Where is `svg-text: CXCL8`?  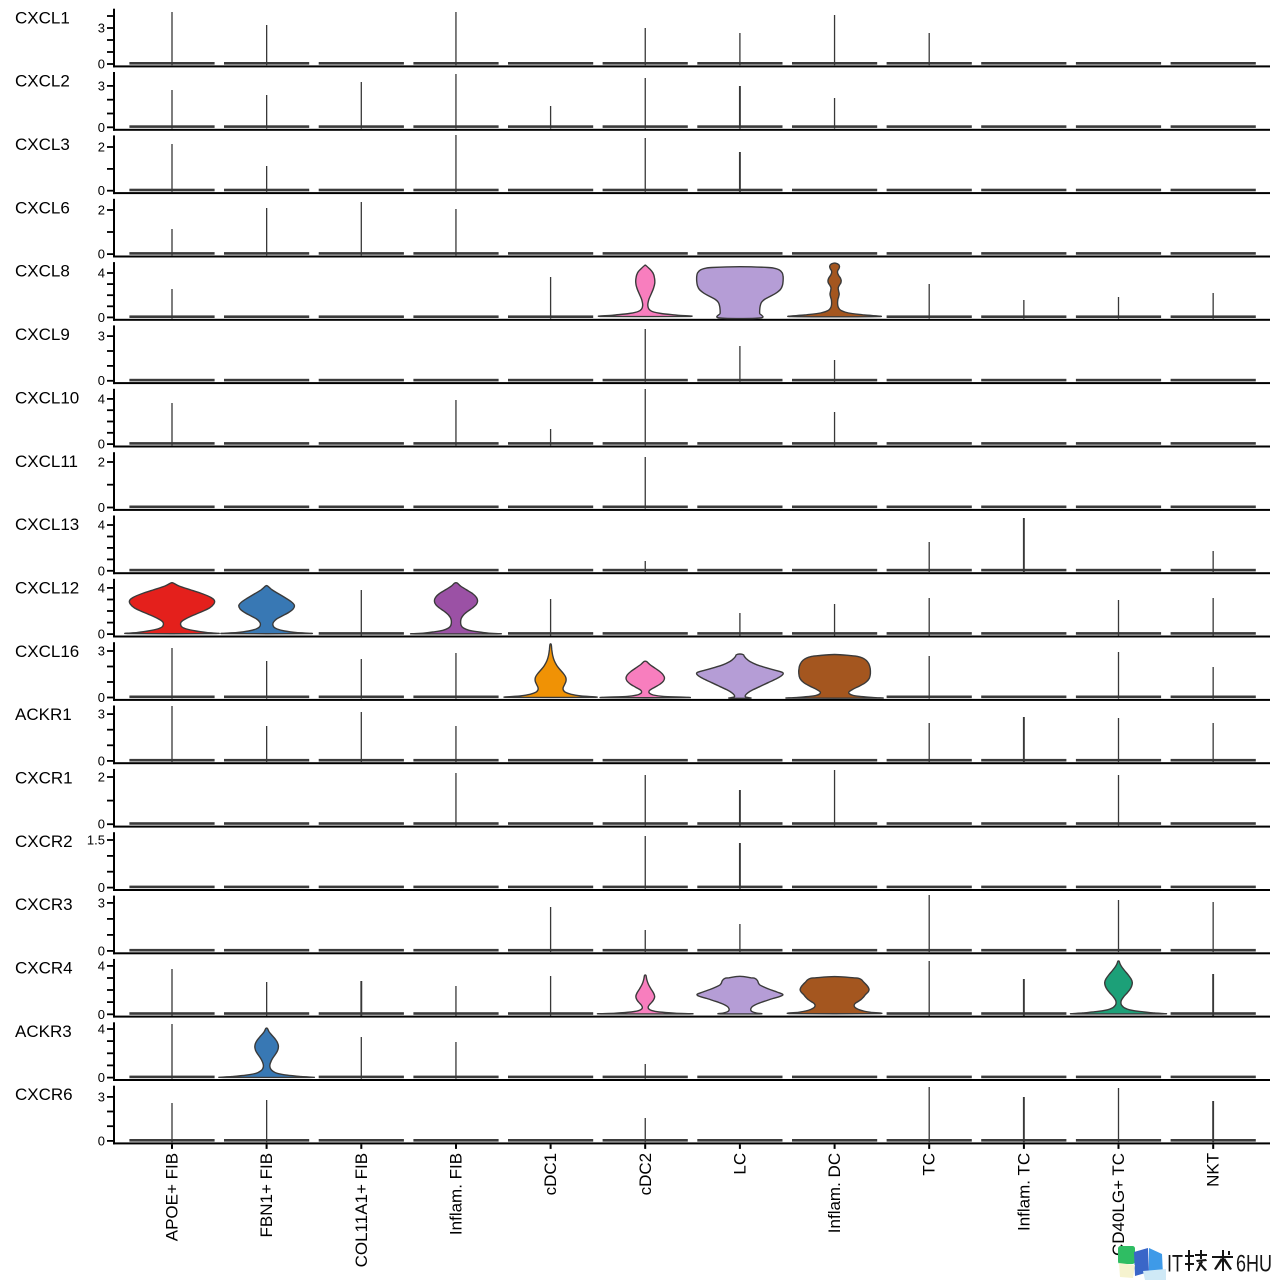
svg-text: CXCL8 is located at coordinates (42, 271).